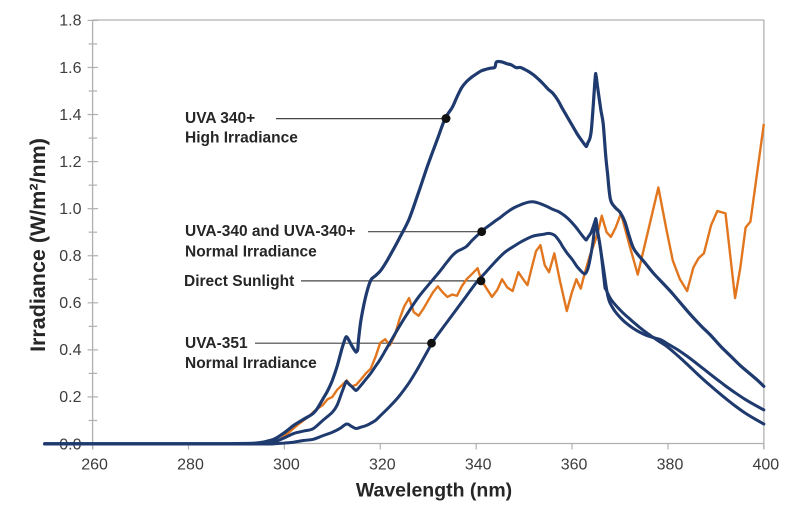 The width and height of the screenshot is (800, 521). I want to click on svg-text: 1.4, so click(70, 115).